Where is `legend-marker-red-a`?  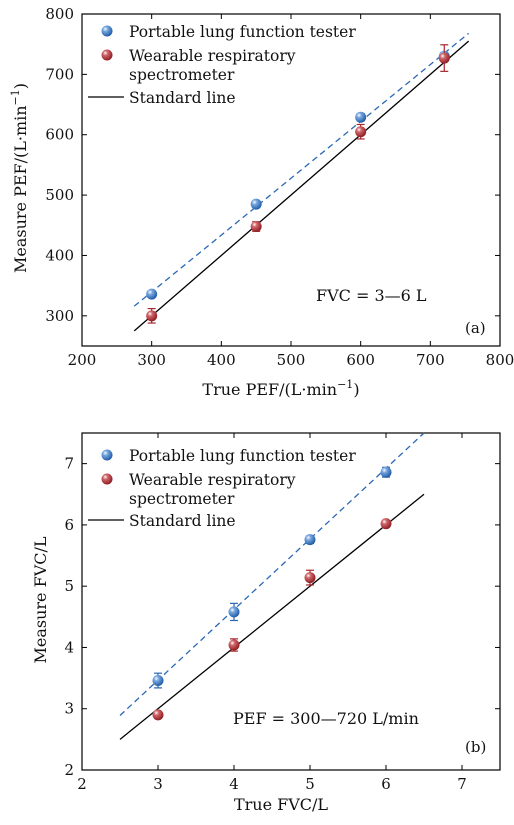 legend-marker-red-a is located at coordinates (107, 55).